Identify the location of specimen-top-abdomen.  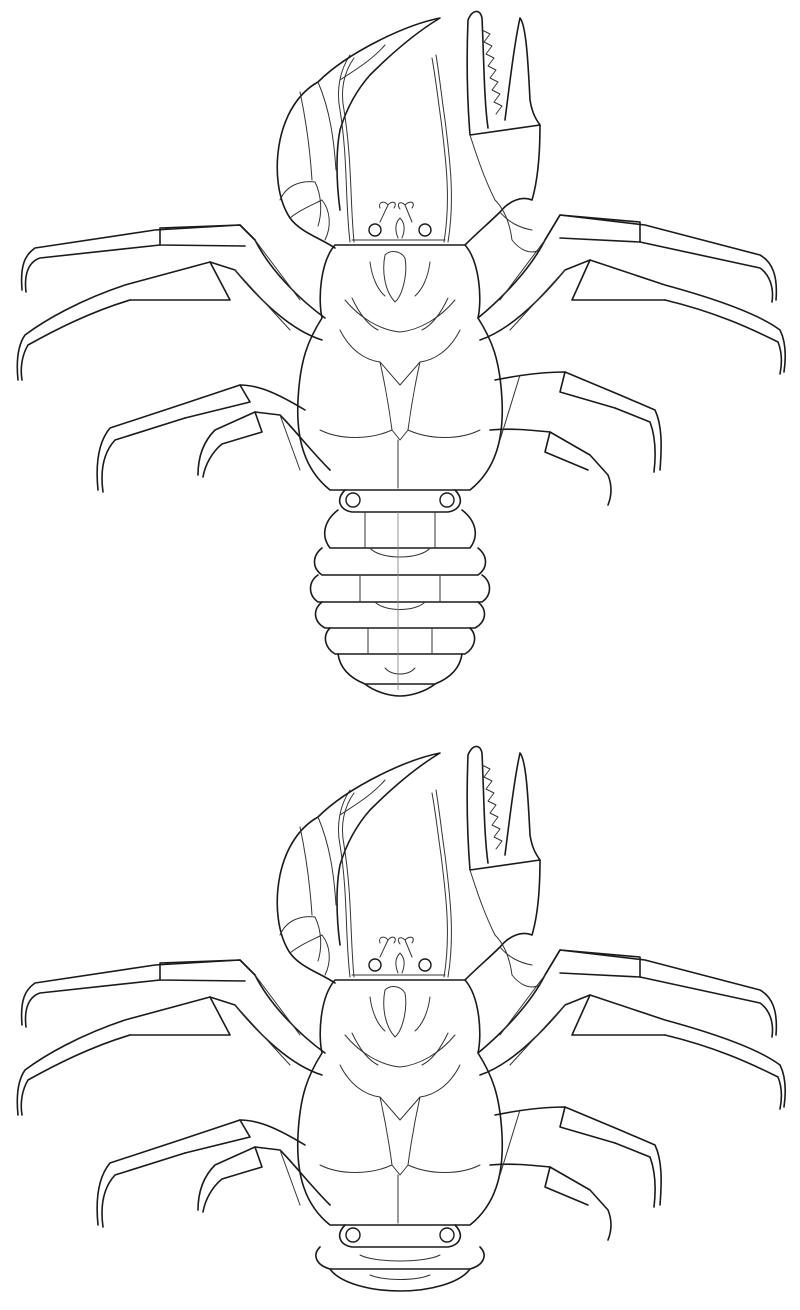
(400, 593).